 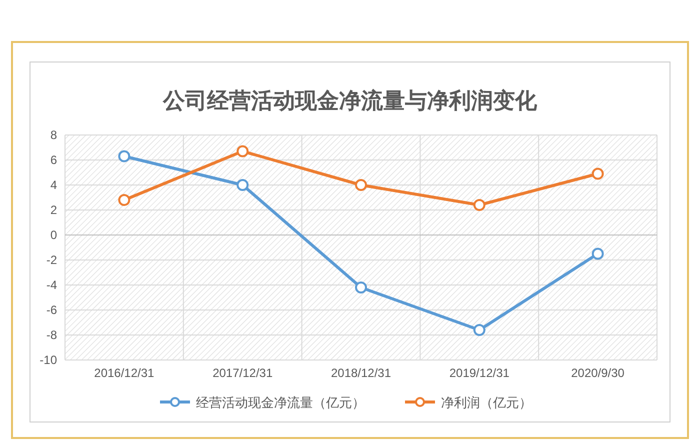 I want to click on x-tick-label: 2016/12/31, so click(x=124, y=373).